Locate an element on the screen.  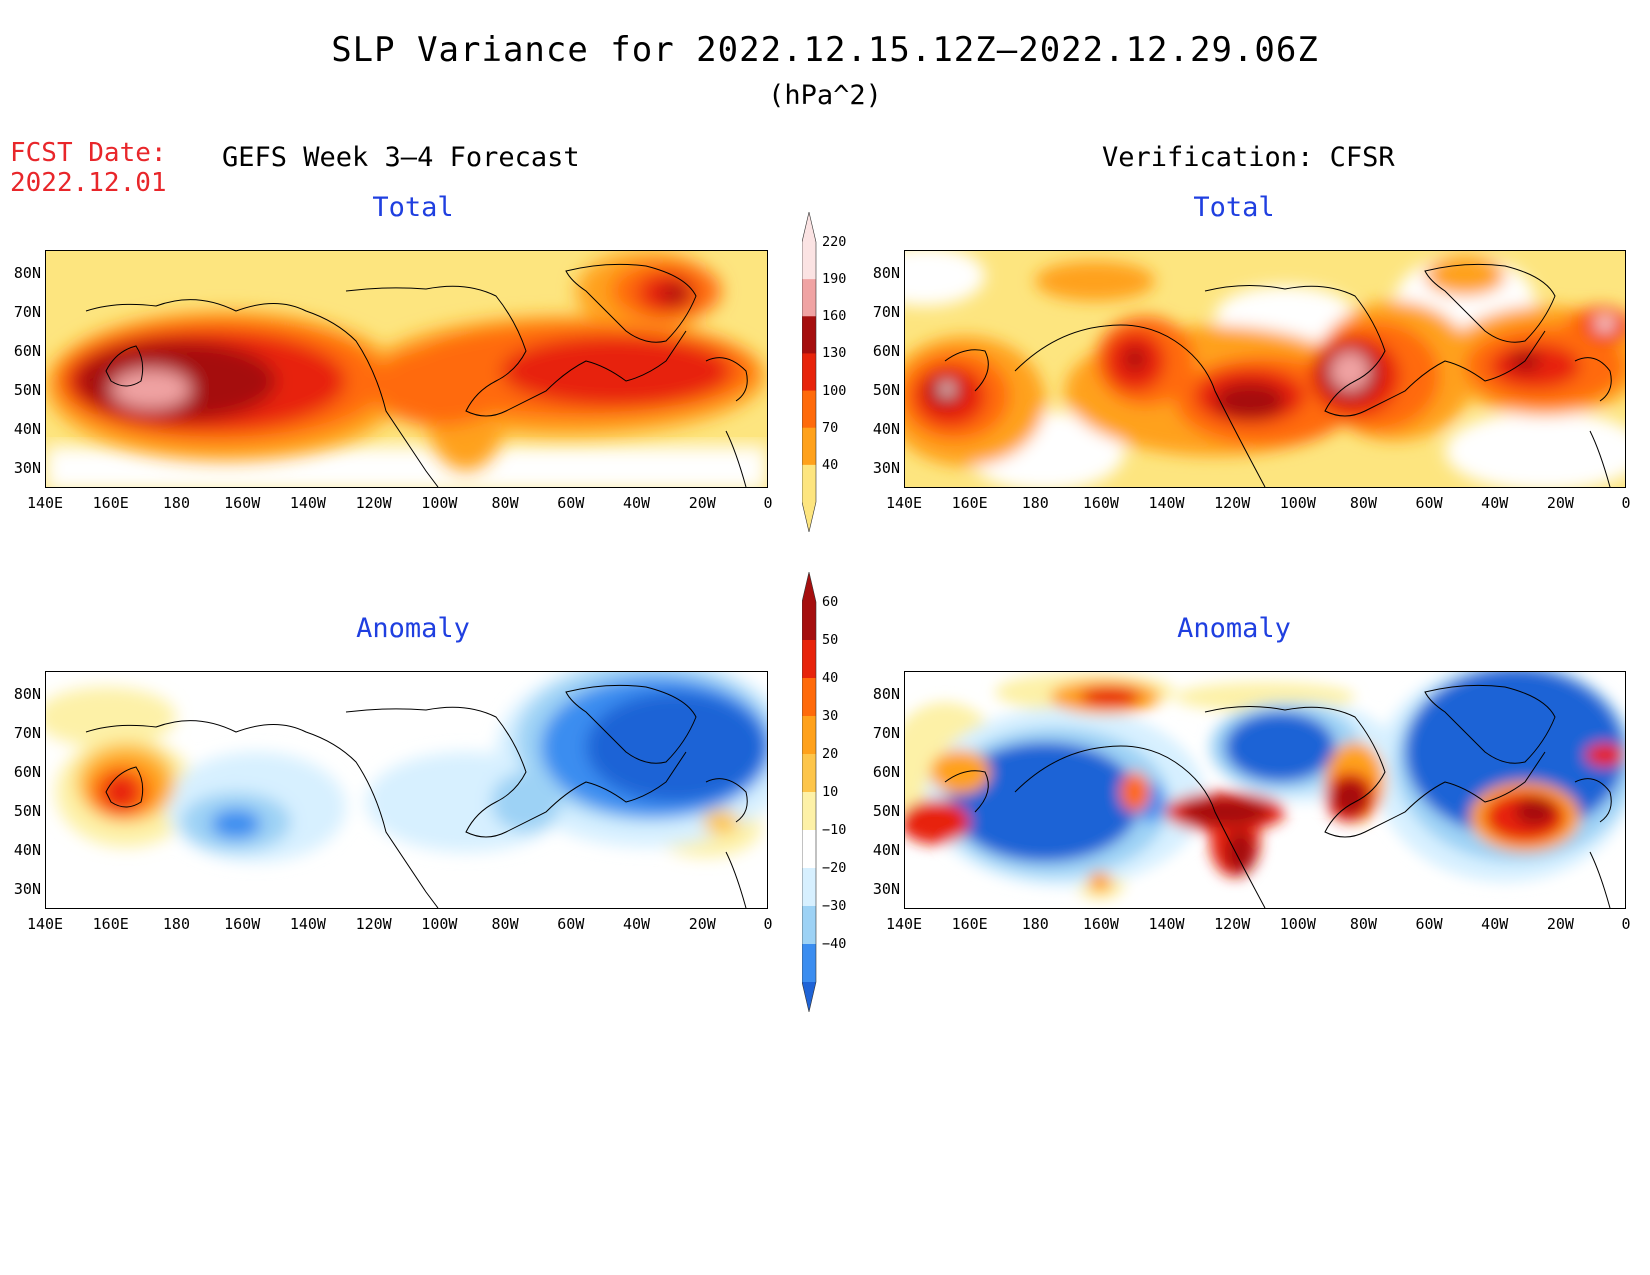
total-colorbar-level-label: 40 is located at coordinates (830, 464).